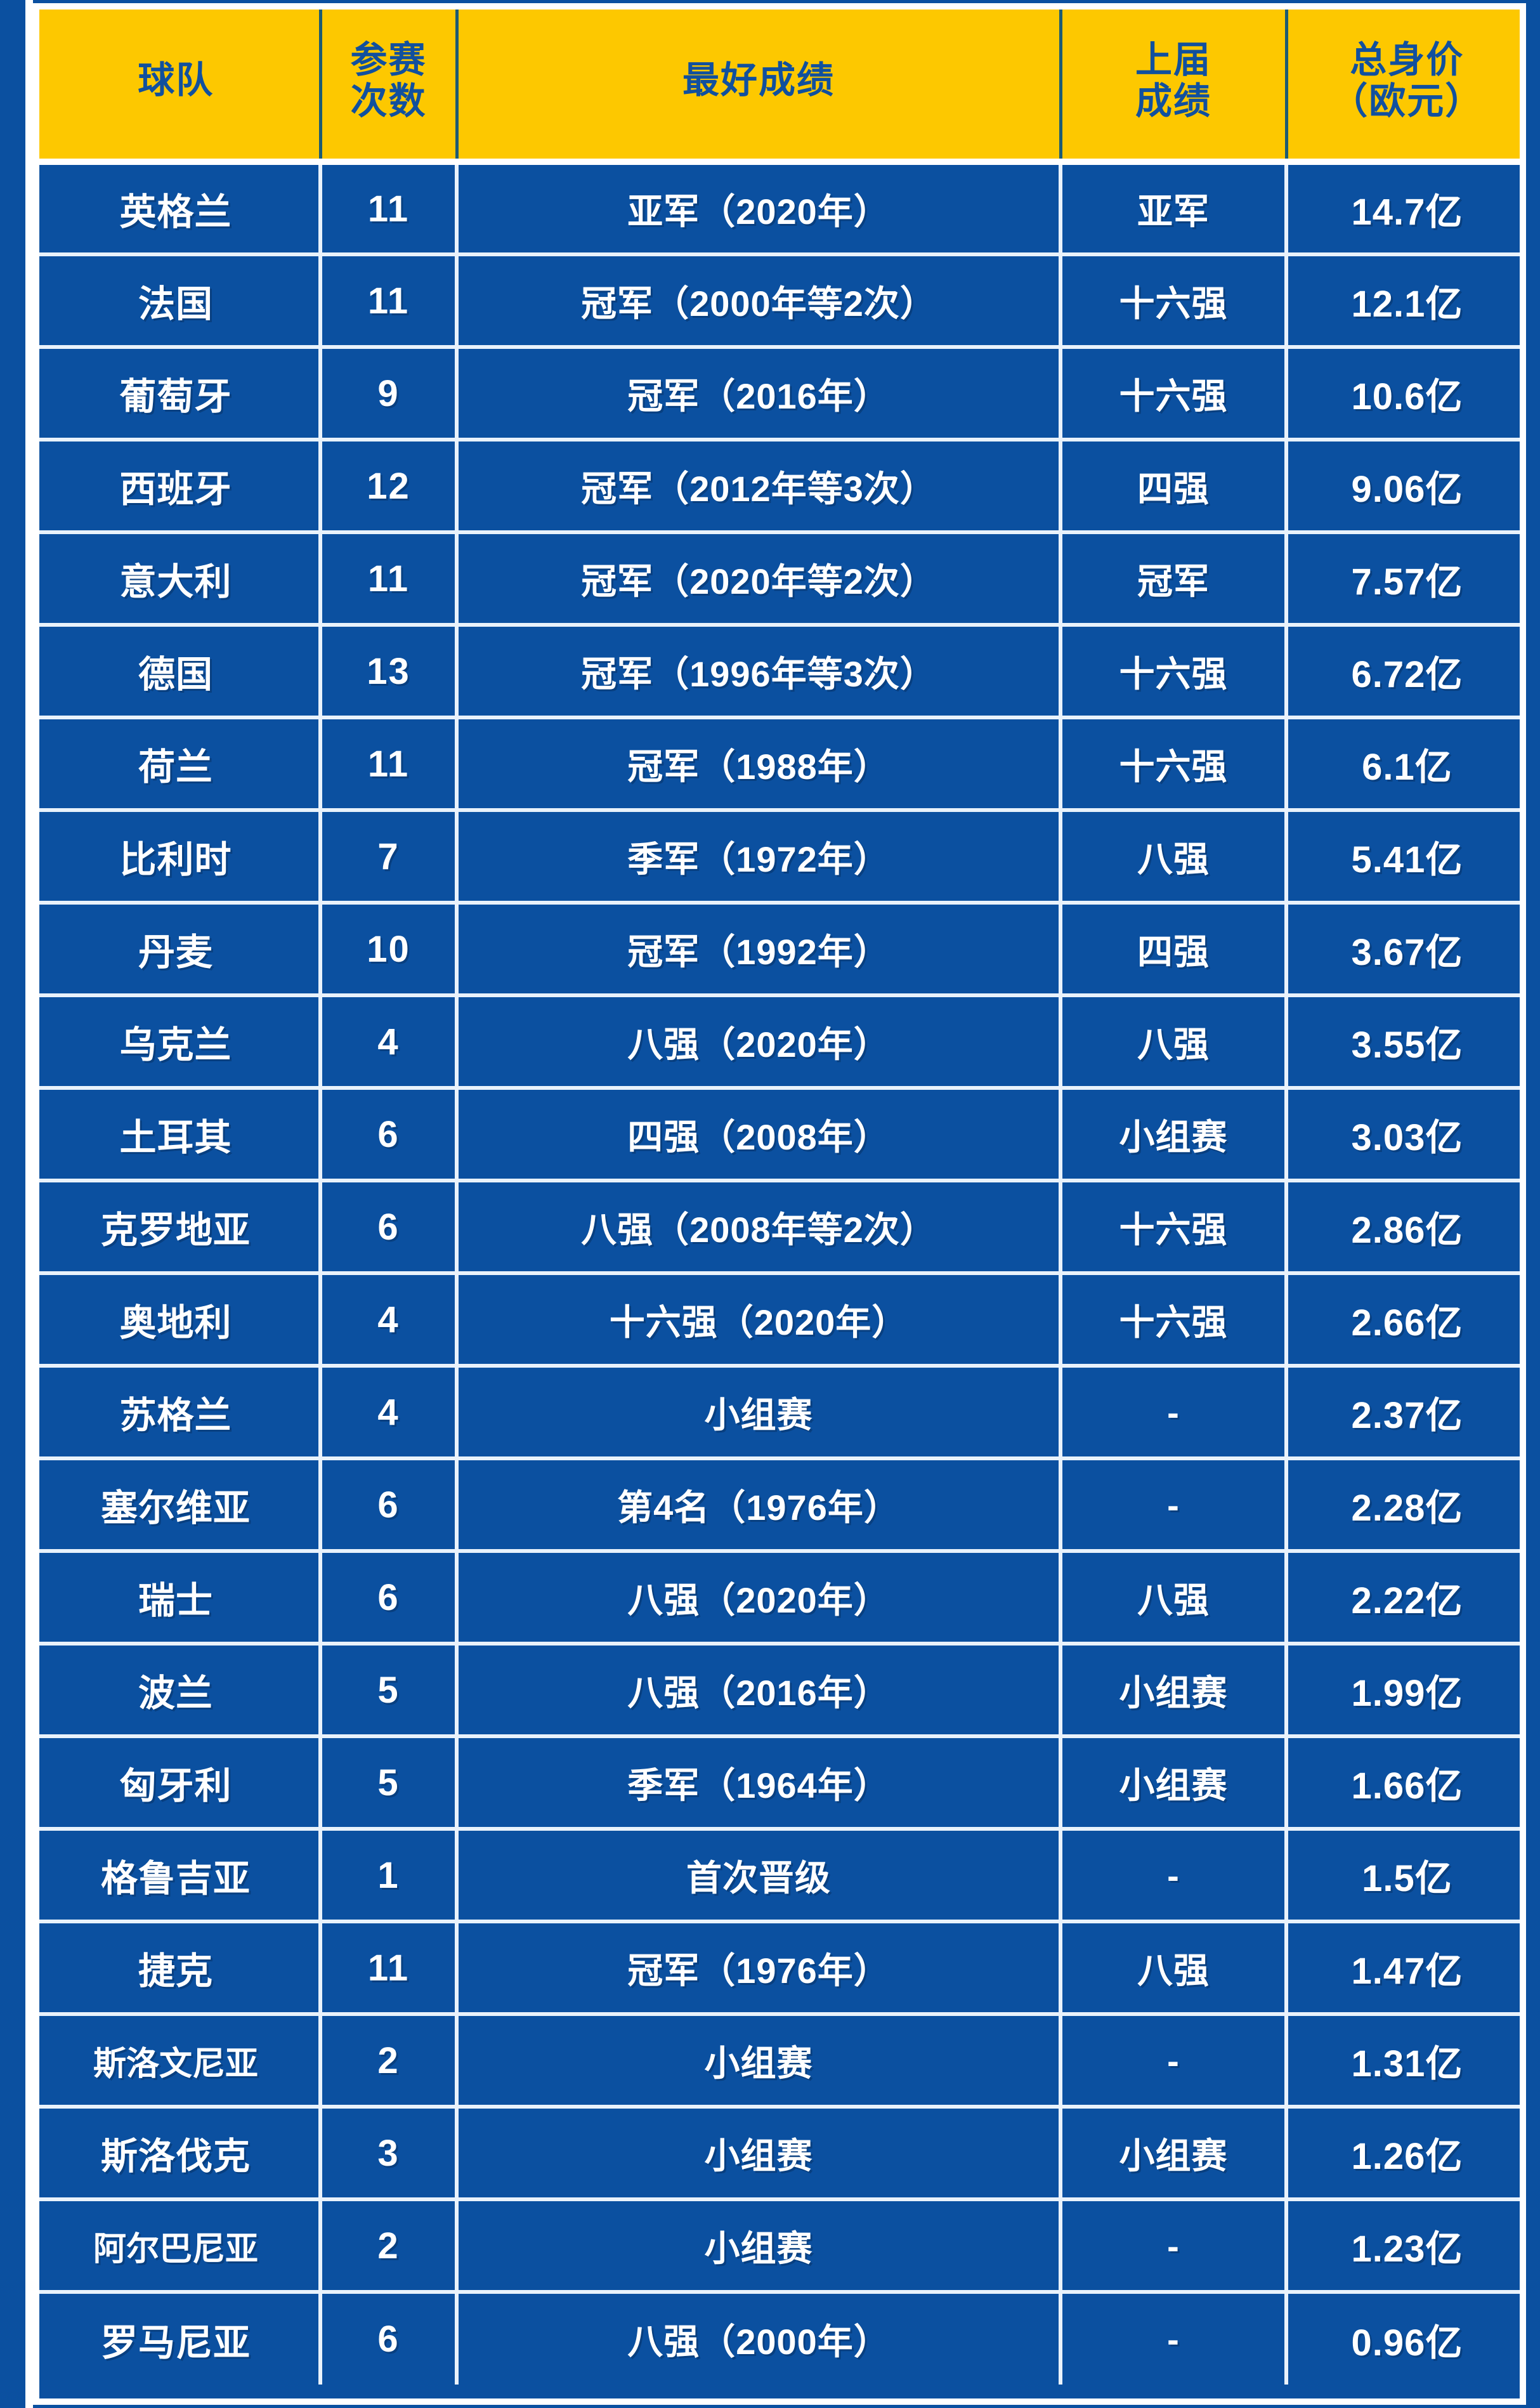 The height and width of the screenshot is (2408, 1540). I want to click on left-white-gutter, so click(29, 1204).